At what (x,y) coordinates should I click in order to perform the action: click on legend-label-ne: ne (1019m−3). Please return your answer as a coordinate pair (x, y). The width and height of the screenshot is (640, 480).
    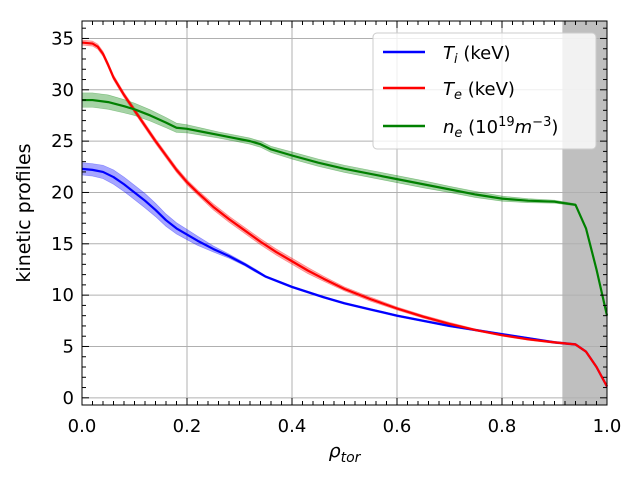
    Looking at the image, I should click on (500, 128).